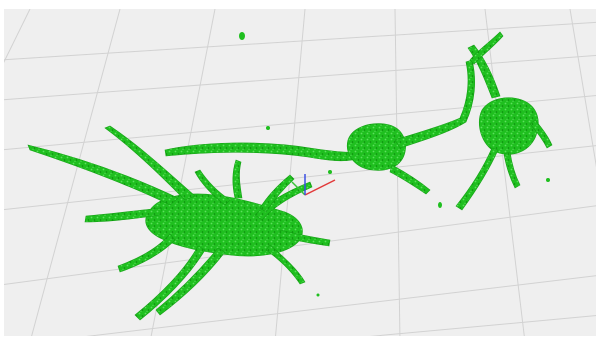  I want to click on x-axis-indicator, so click(320, 187).